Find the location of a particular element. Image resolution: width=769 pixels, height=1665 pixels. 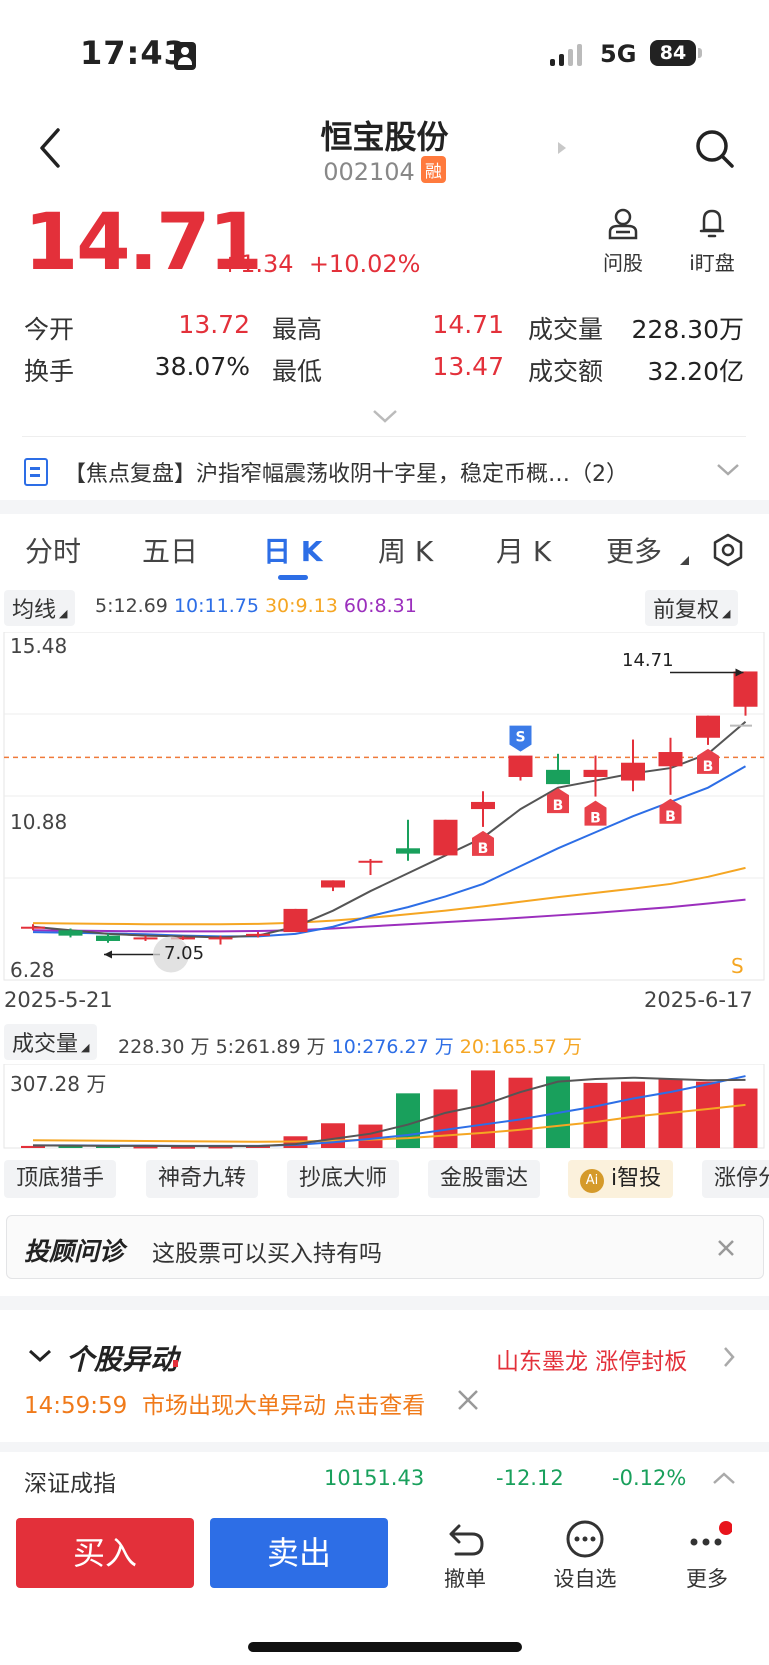

anomaly-title-accent is located at coordinates (175, 1363).